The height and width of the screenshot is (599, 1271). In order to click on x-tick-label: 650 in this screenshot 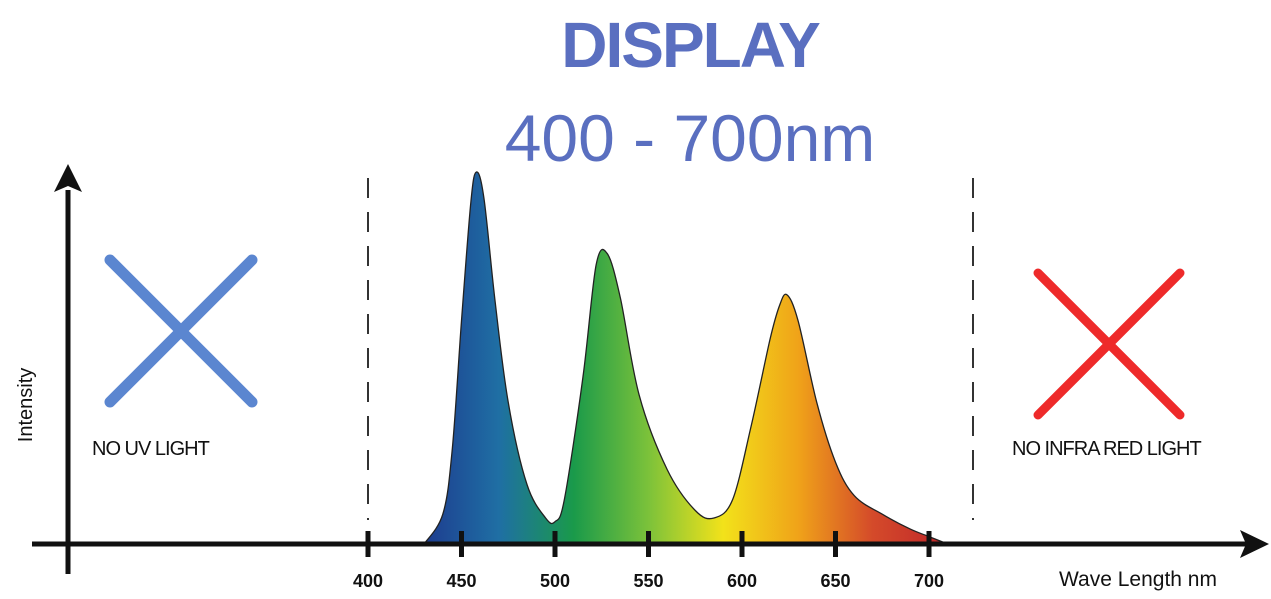, I will do `click(835, 581)`.